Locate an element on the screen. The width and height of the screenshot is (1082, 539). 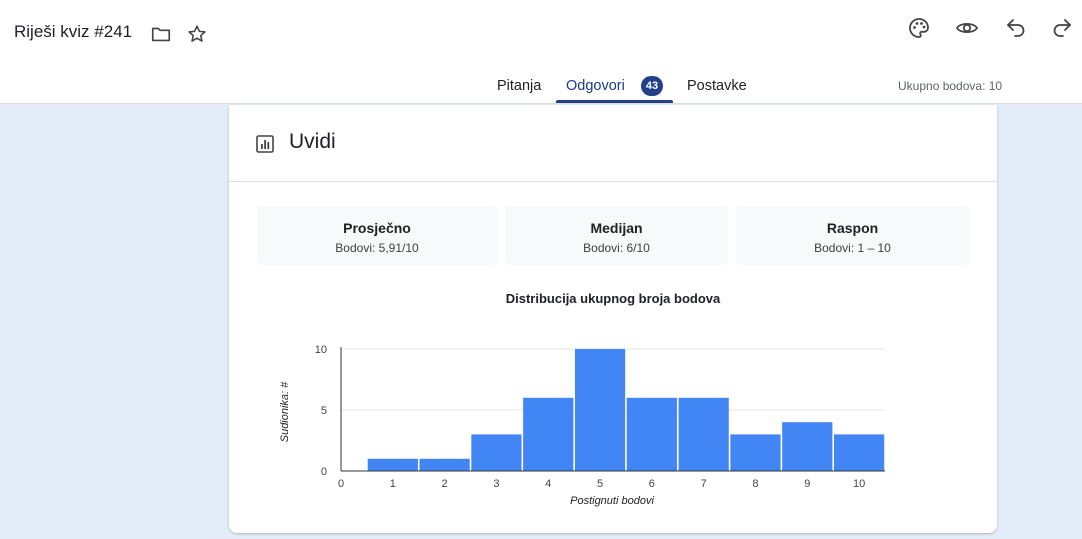
insights-icon is located at coordinates (265, 144).